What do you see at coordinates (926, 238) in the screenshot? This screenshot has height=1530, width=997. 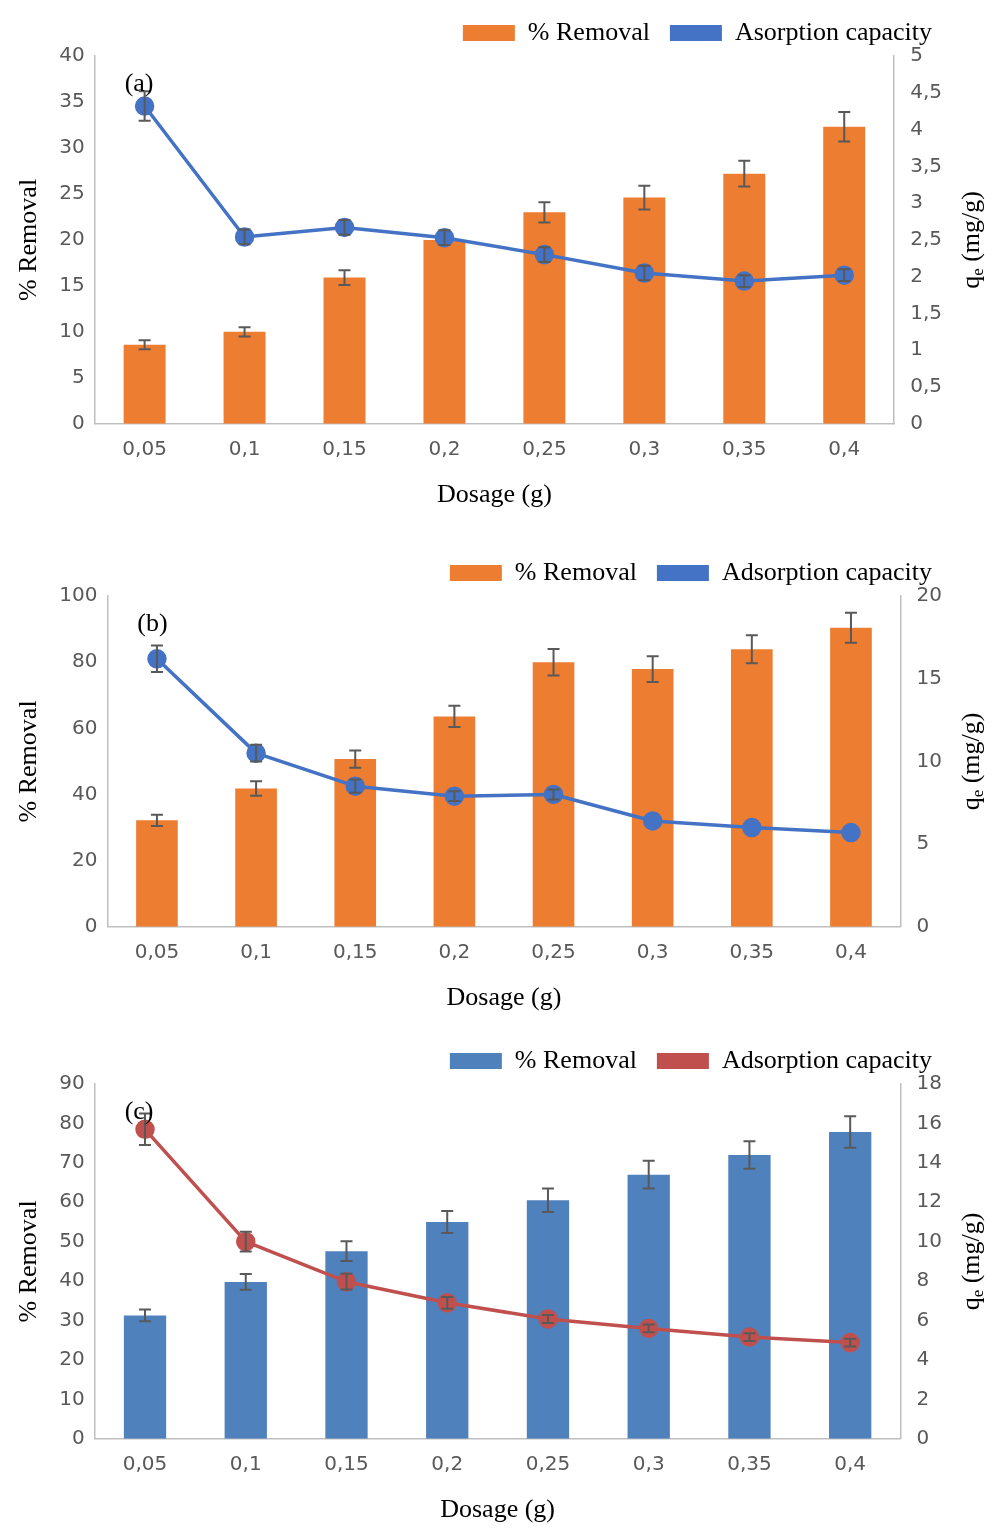 I see `y2-tick-label: 2,5` at bounding box center [926, 238].